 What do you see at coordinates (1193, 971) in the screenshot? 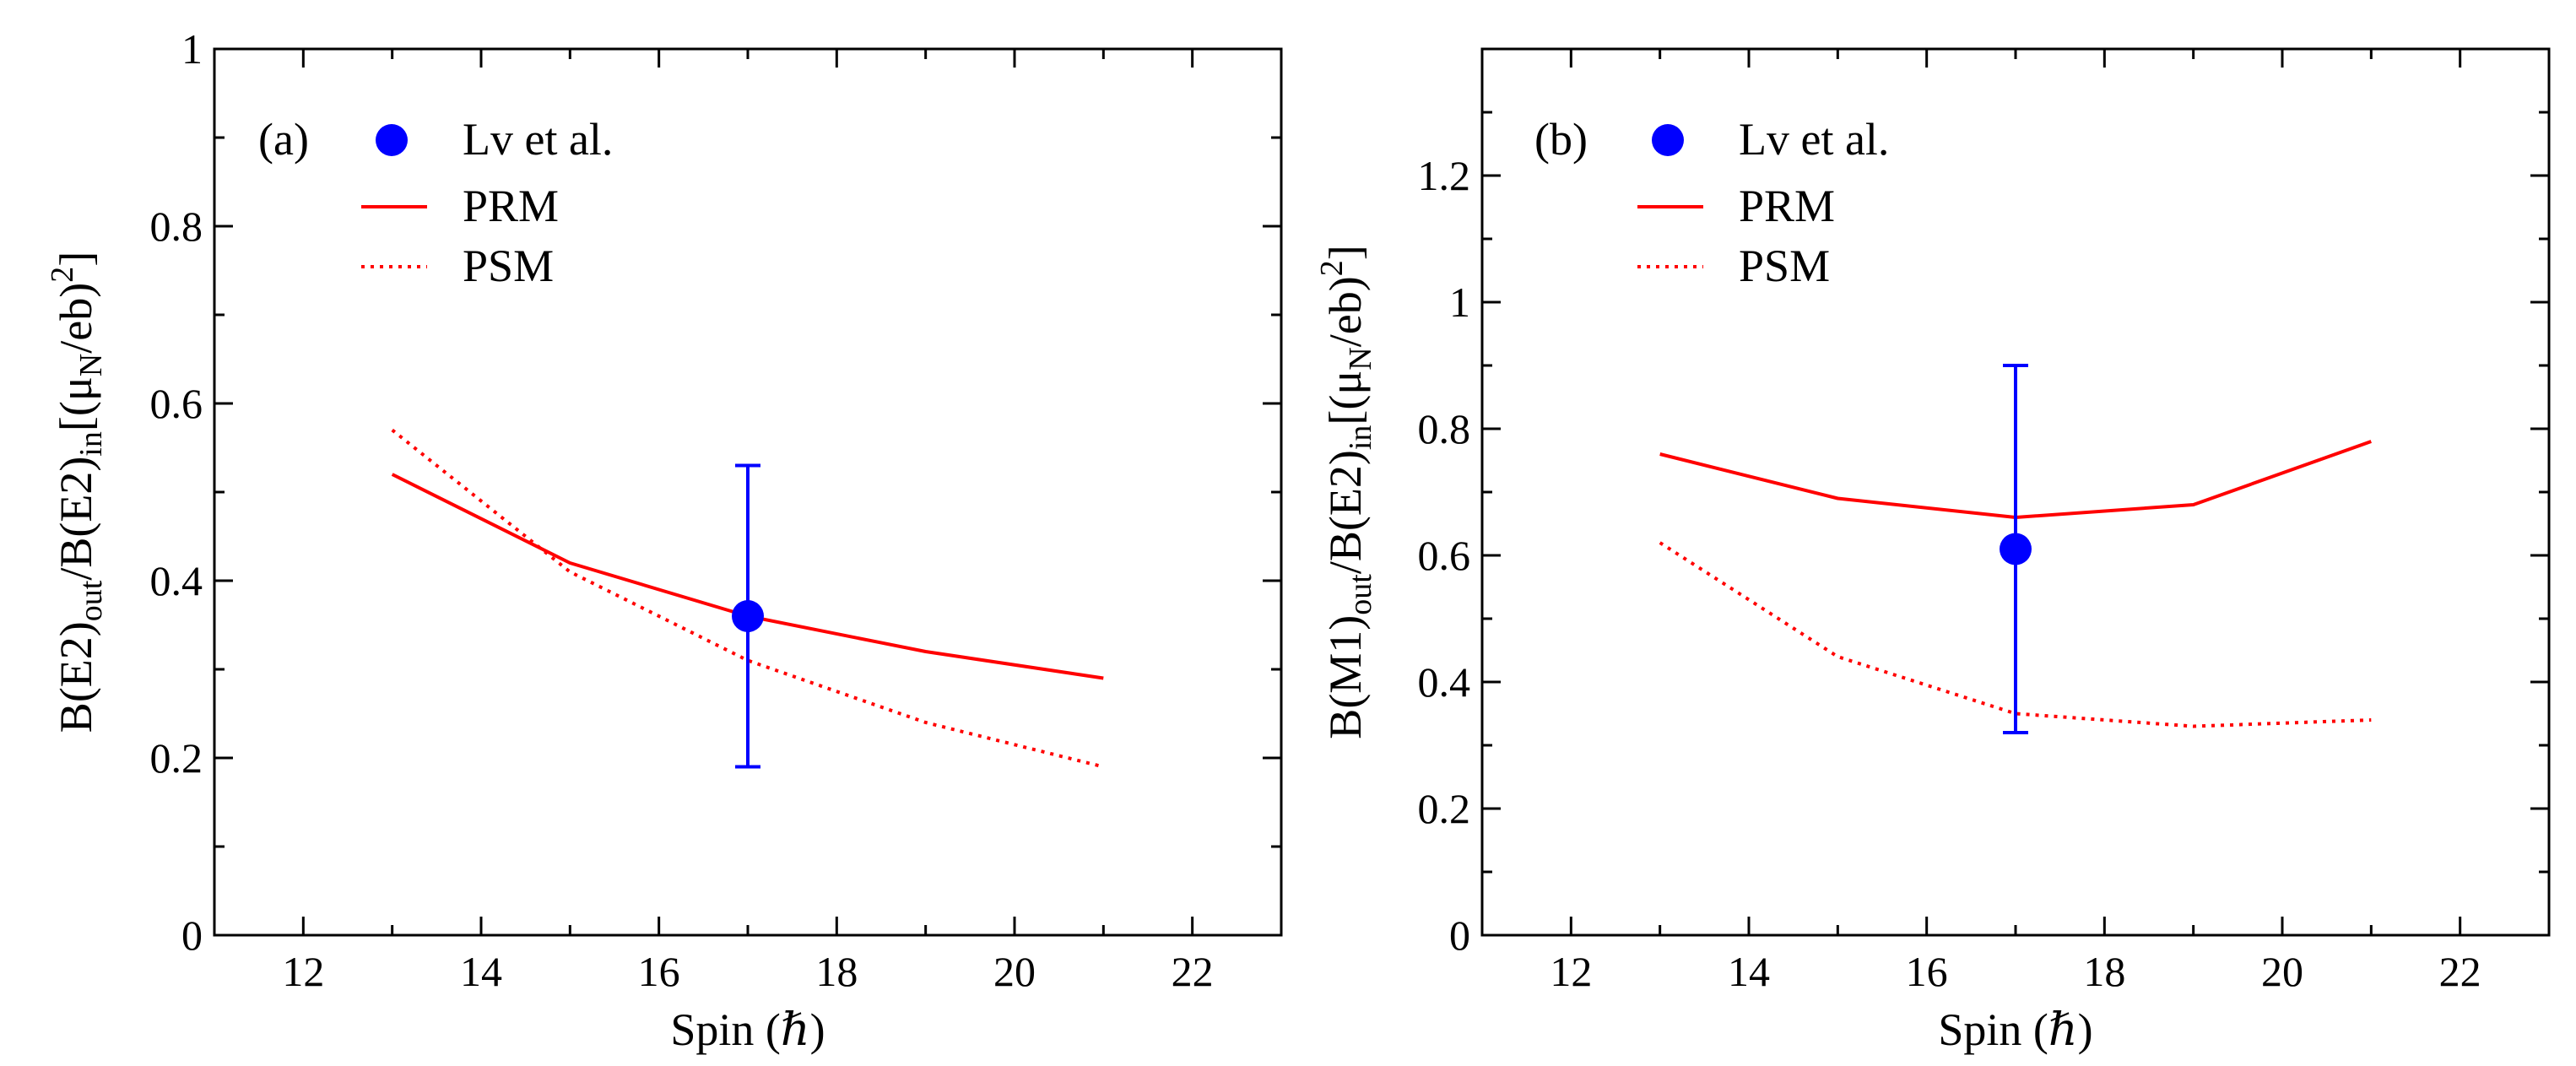
I see `panel-a-x-tick-label: 22` at bounding box center [1193, 971].